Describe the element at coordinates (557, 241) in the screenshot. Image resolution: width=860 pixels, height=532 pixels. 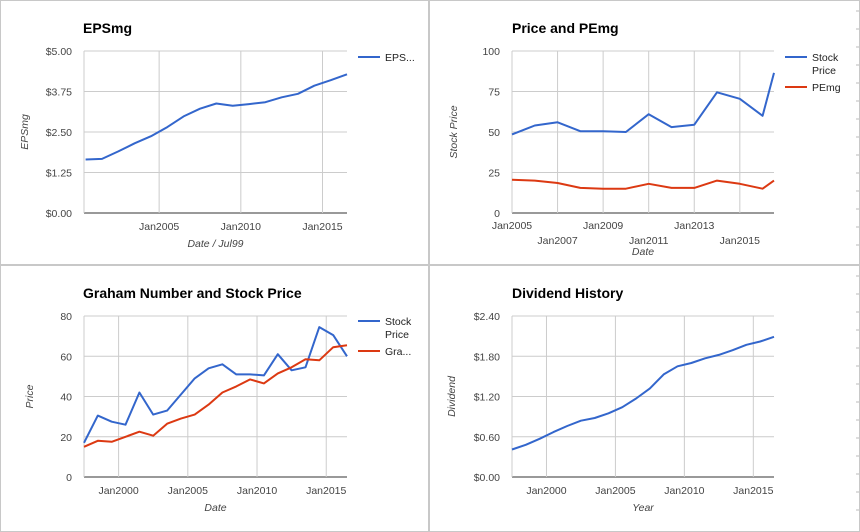
I see `x-tick-label: Jan2007` at that location.